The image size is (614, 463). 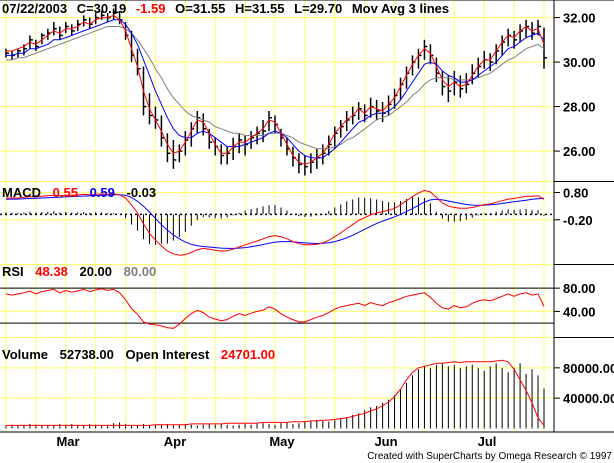 I want to click on macd-value-3: -0.03, so click(x=142, y=192).